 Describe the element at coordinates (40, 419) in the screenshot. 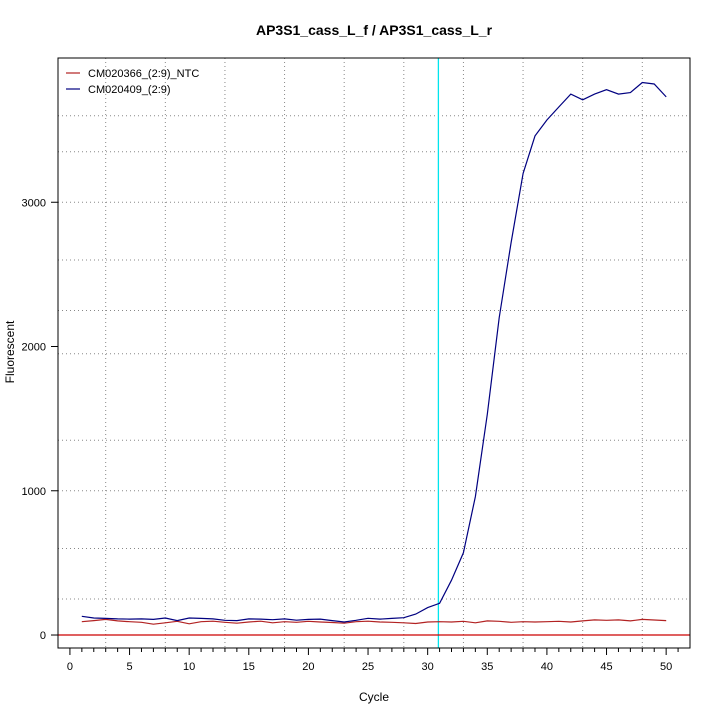

I see `y-axis: 0 1000 2000 3000` at that location.